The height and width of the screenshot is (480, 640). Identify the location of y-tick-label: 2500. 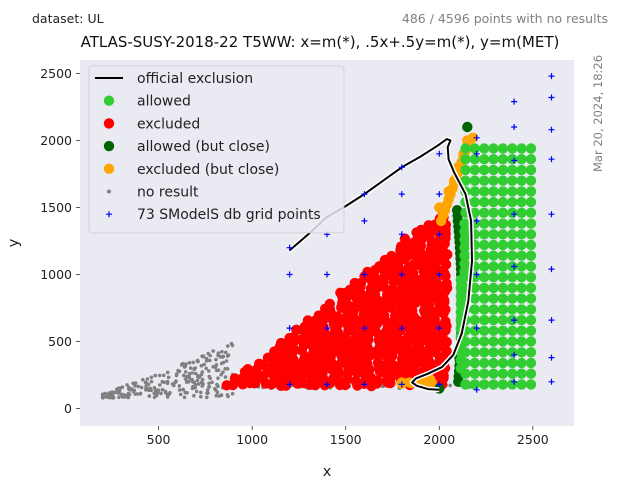
(56, 73).